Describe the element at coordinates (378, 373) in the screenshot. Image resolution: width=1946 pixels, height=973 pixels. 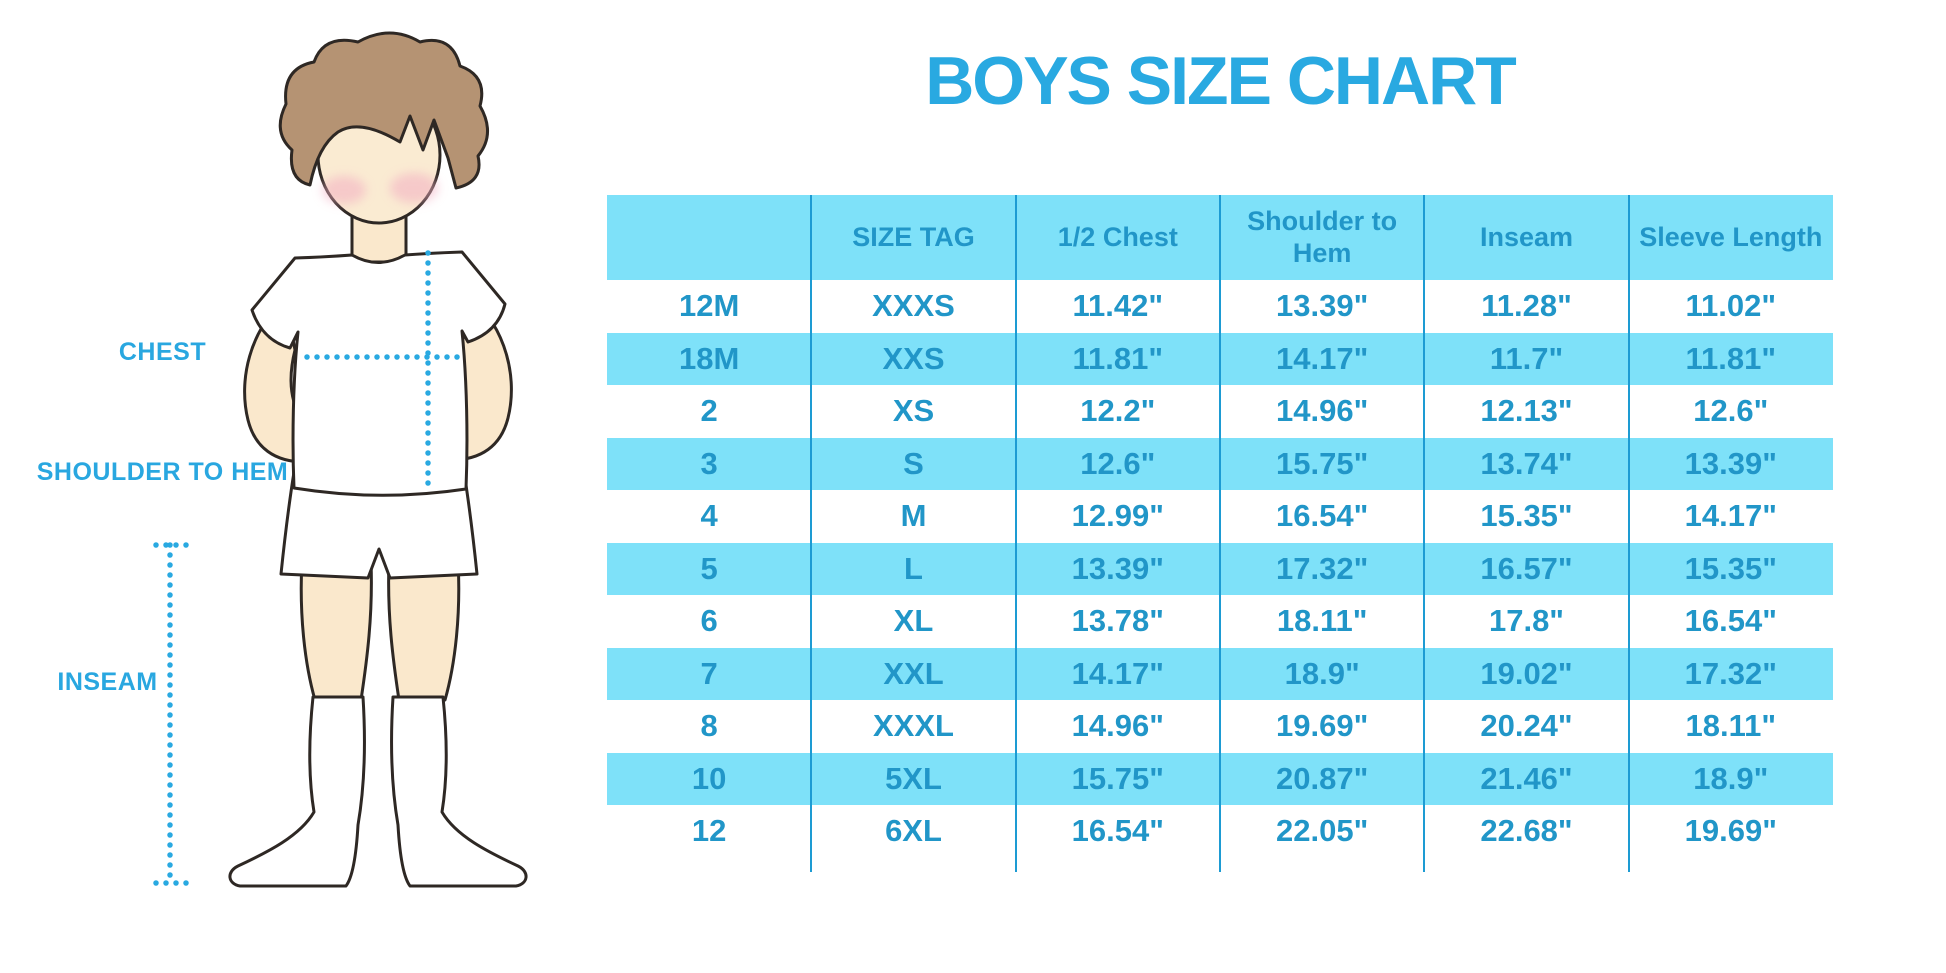
I see `boy-tshirt` at that location.